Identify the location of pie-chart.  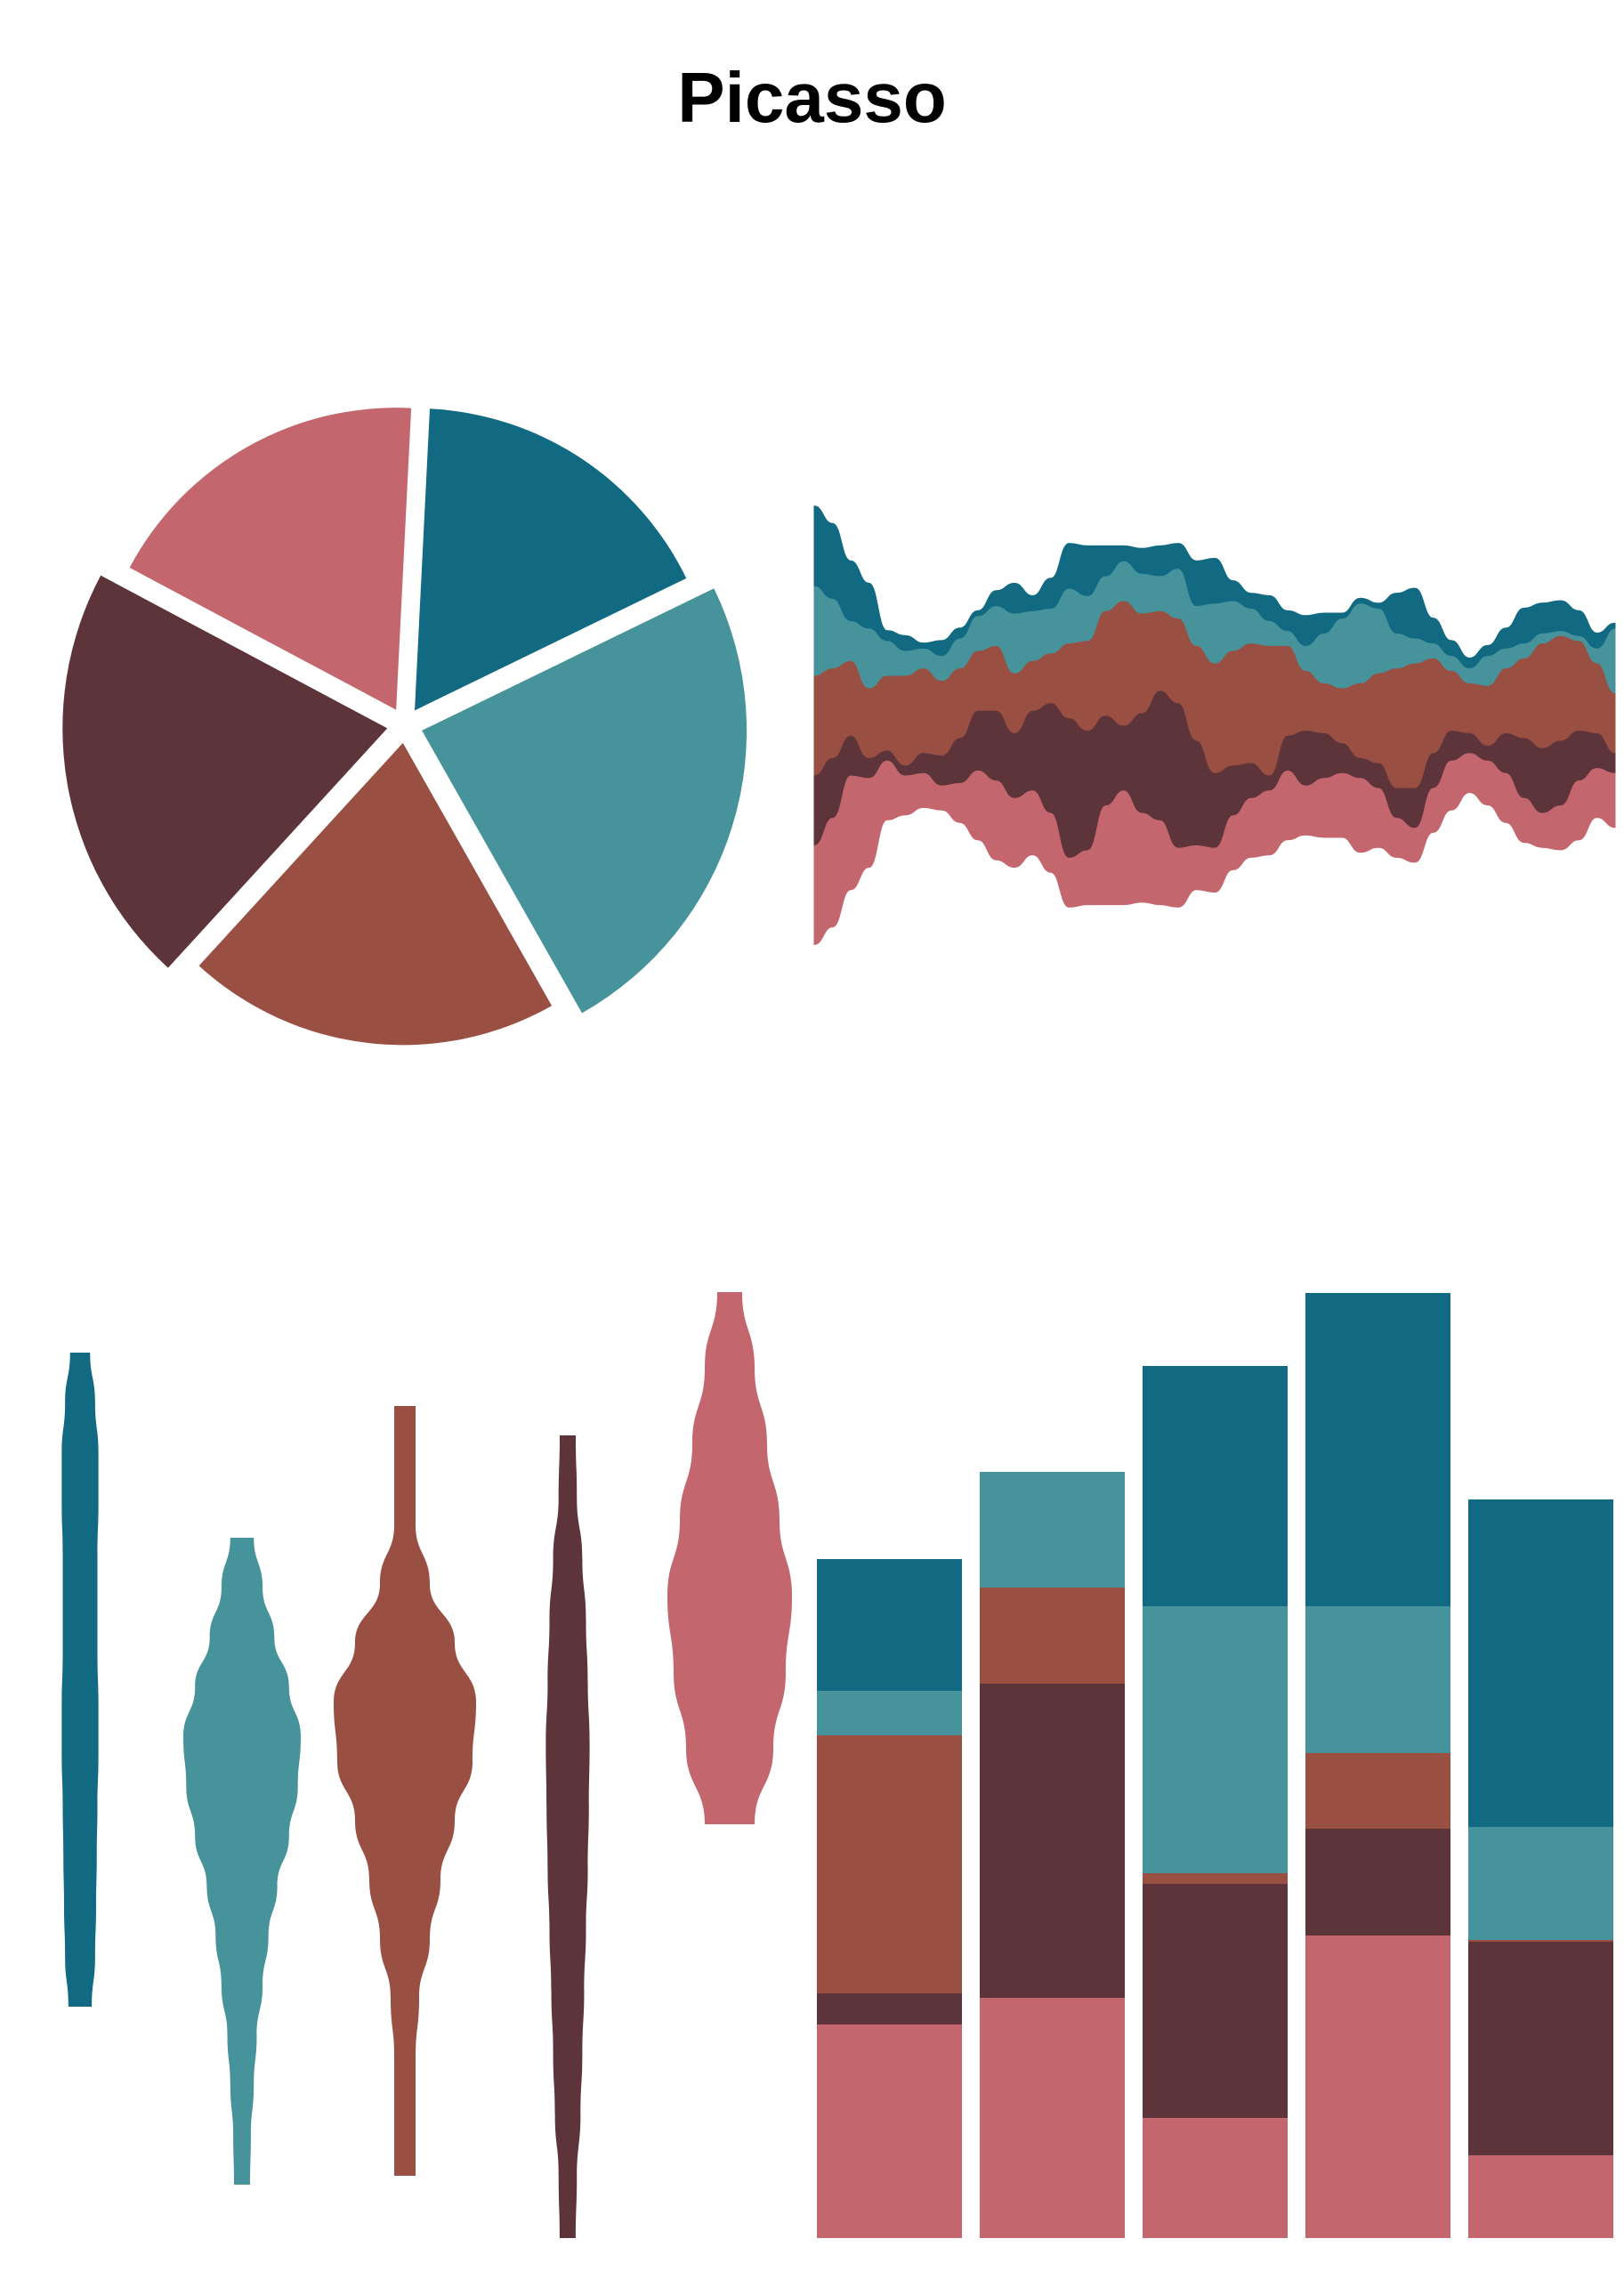
(404, 727).